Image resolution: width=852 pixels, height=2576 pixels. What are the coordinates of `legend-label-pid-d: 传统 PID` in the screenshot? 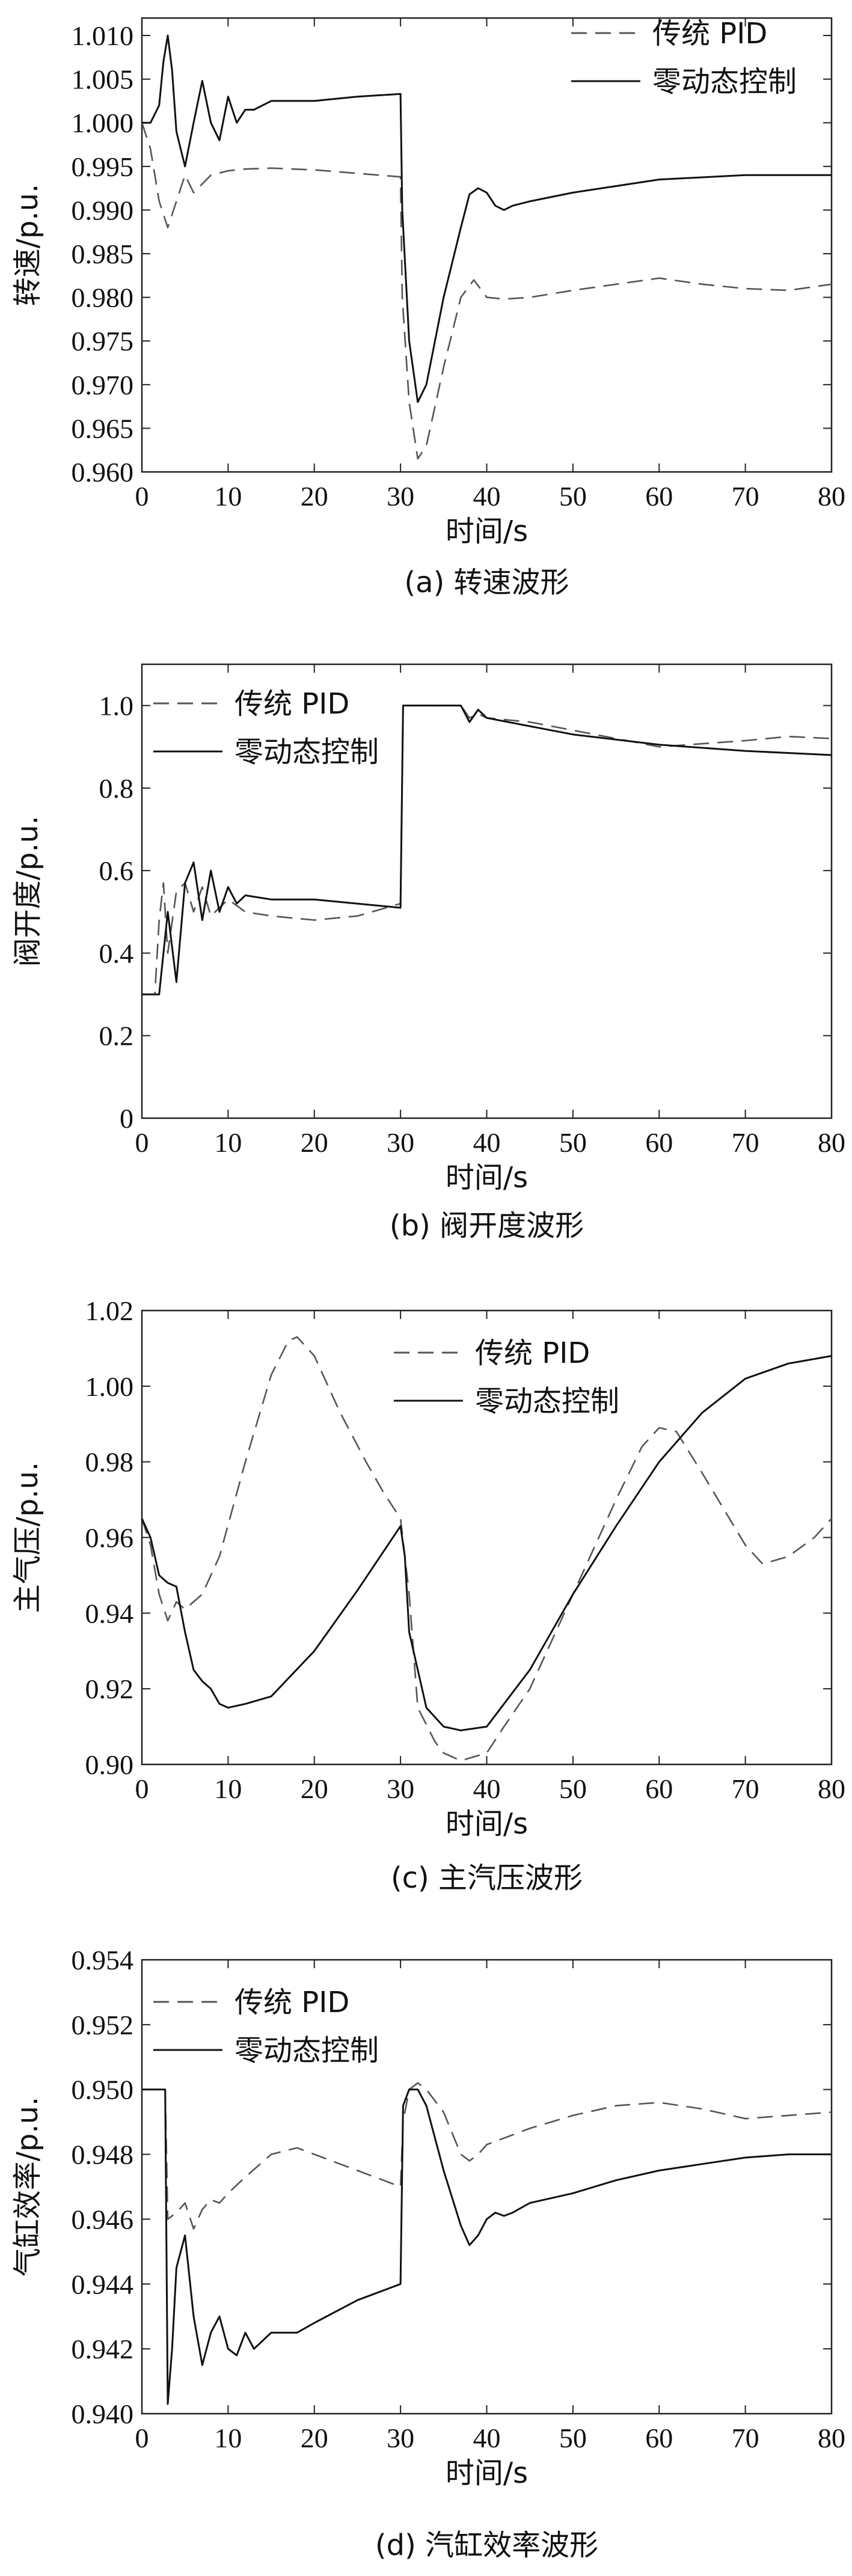 It's located at (291, 2002).